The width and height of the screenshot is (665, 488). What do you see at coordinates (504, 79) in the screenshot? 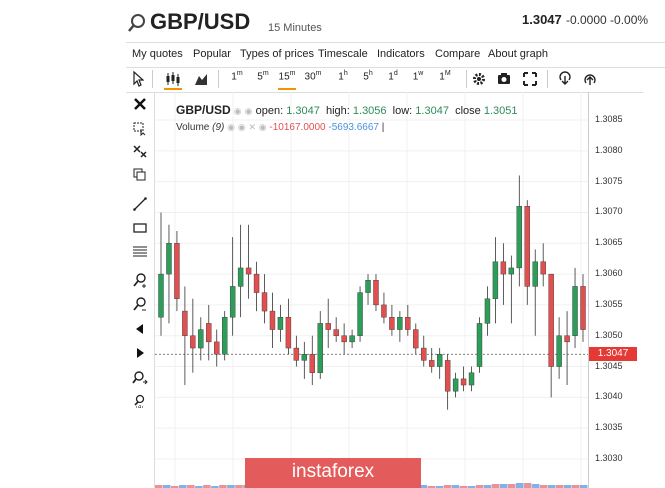
I see `camera-icon` at bounding box center [504, 79].